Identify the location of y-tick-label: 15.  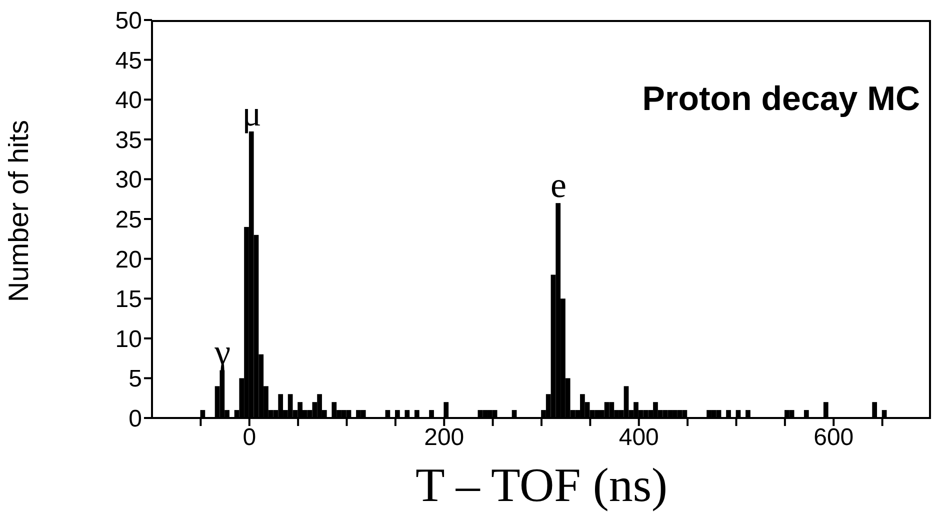
(128, 300).